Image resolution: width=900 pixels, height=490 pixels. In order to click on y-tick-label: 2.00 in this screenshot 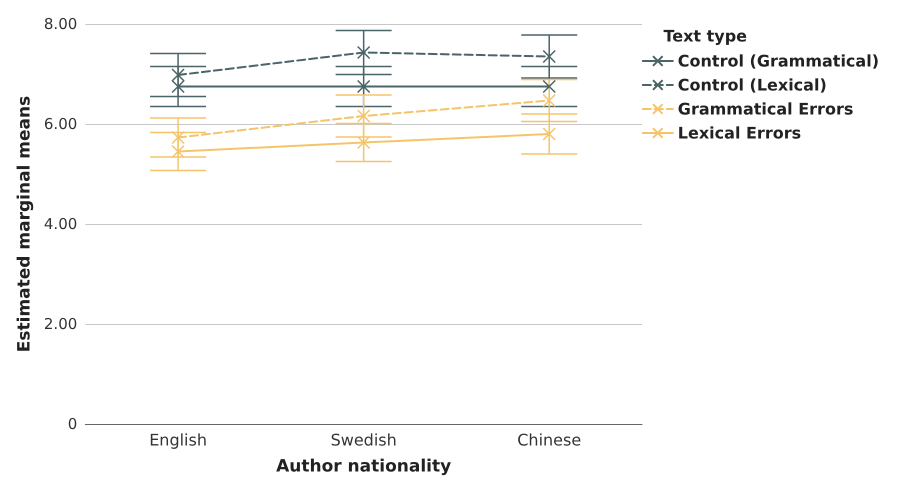, I will do `click(61, 324)`.